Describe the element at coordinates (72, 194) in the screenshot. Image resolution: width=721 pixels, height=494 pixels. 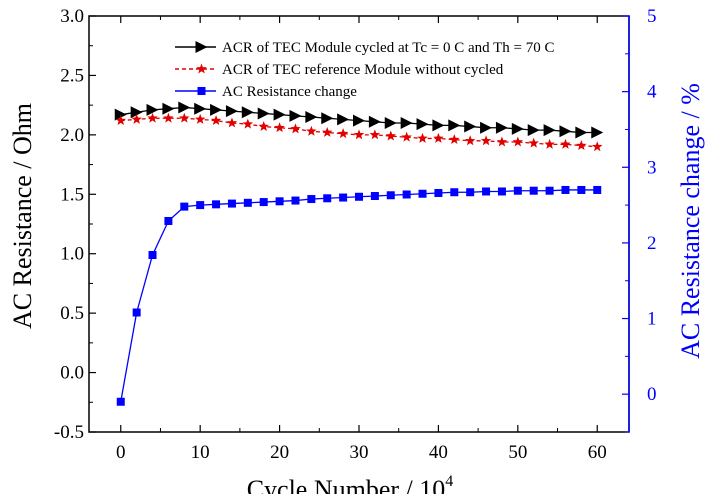
I see `y-tick-label: 1.5` at that location.